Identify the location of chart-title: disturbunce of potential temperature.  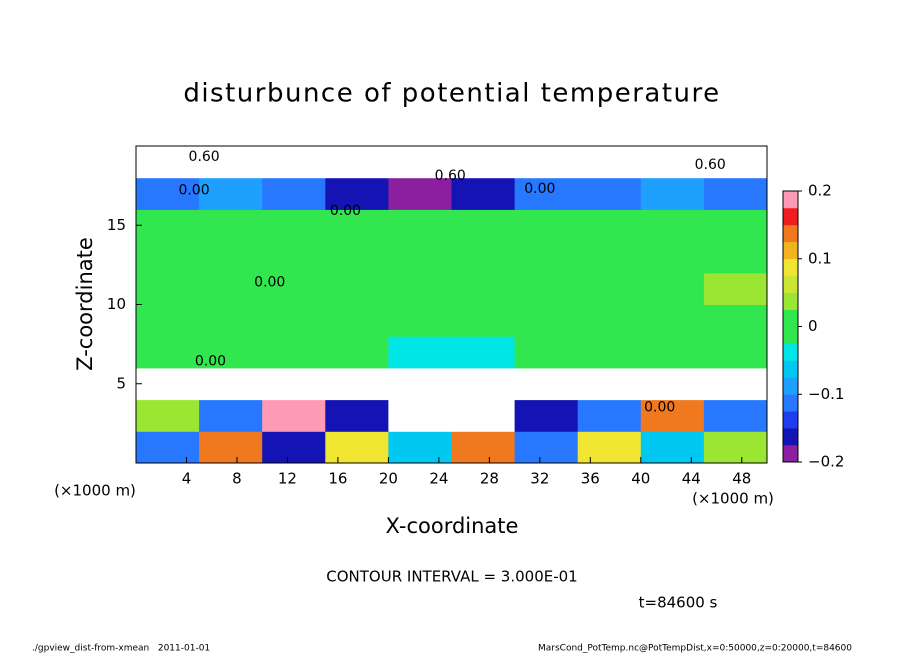
(451, 94).